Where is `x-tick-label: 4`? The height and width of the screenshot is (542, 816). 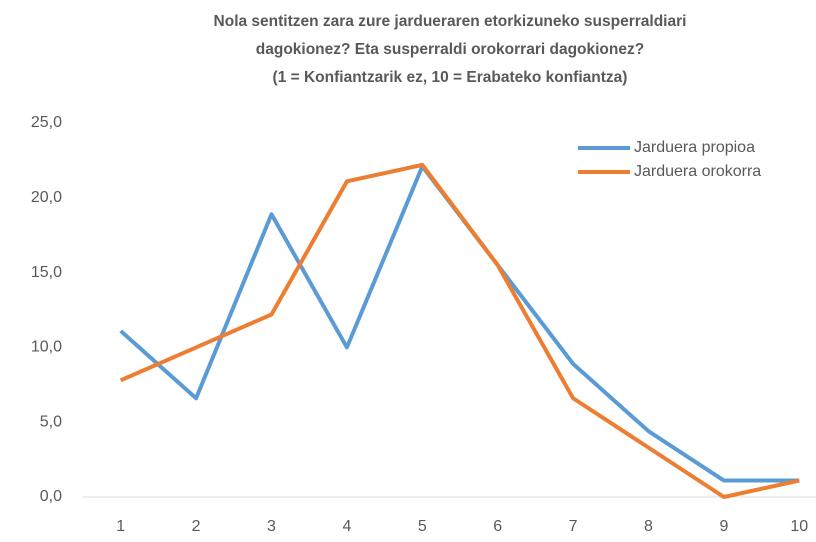
x-tick-label: 4 is located at coordinates (346, 526).